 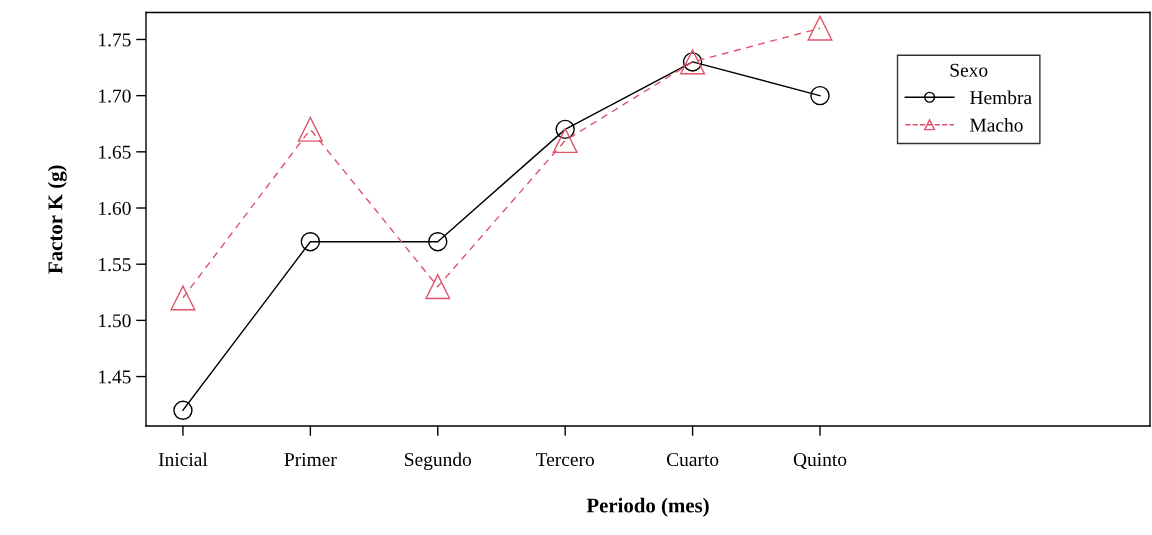 I want to click on legend-title: Sexo, so click(x=969, y=70).